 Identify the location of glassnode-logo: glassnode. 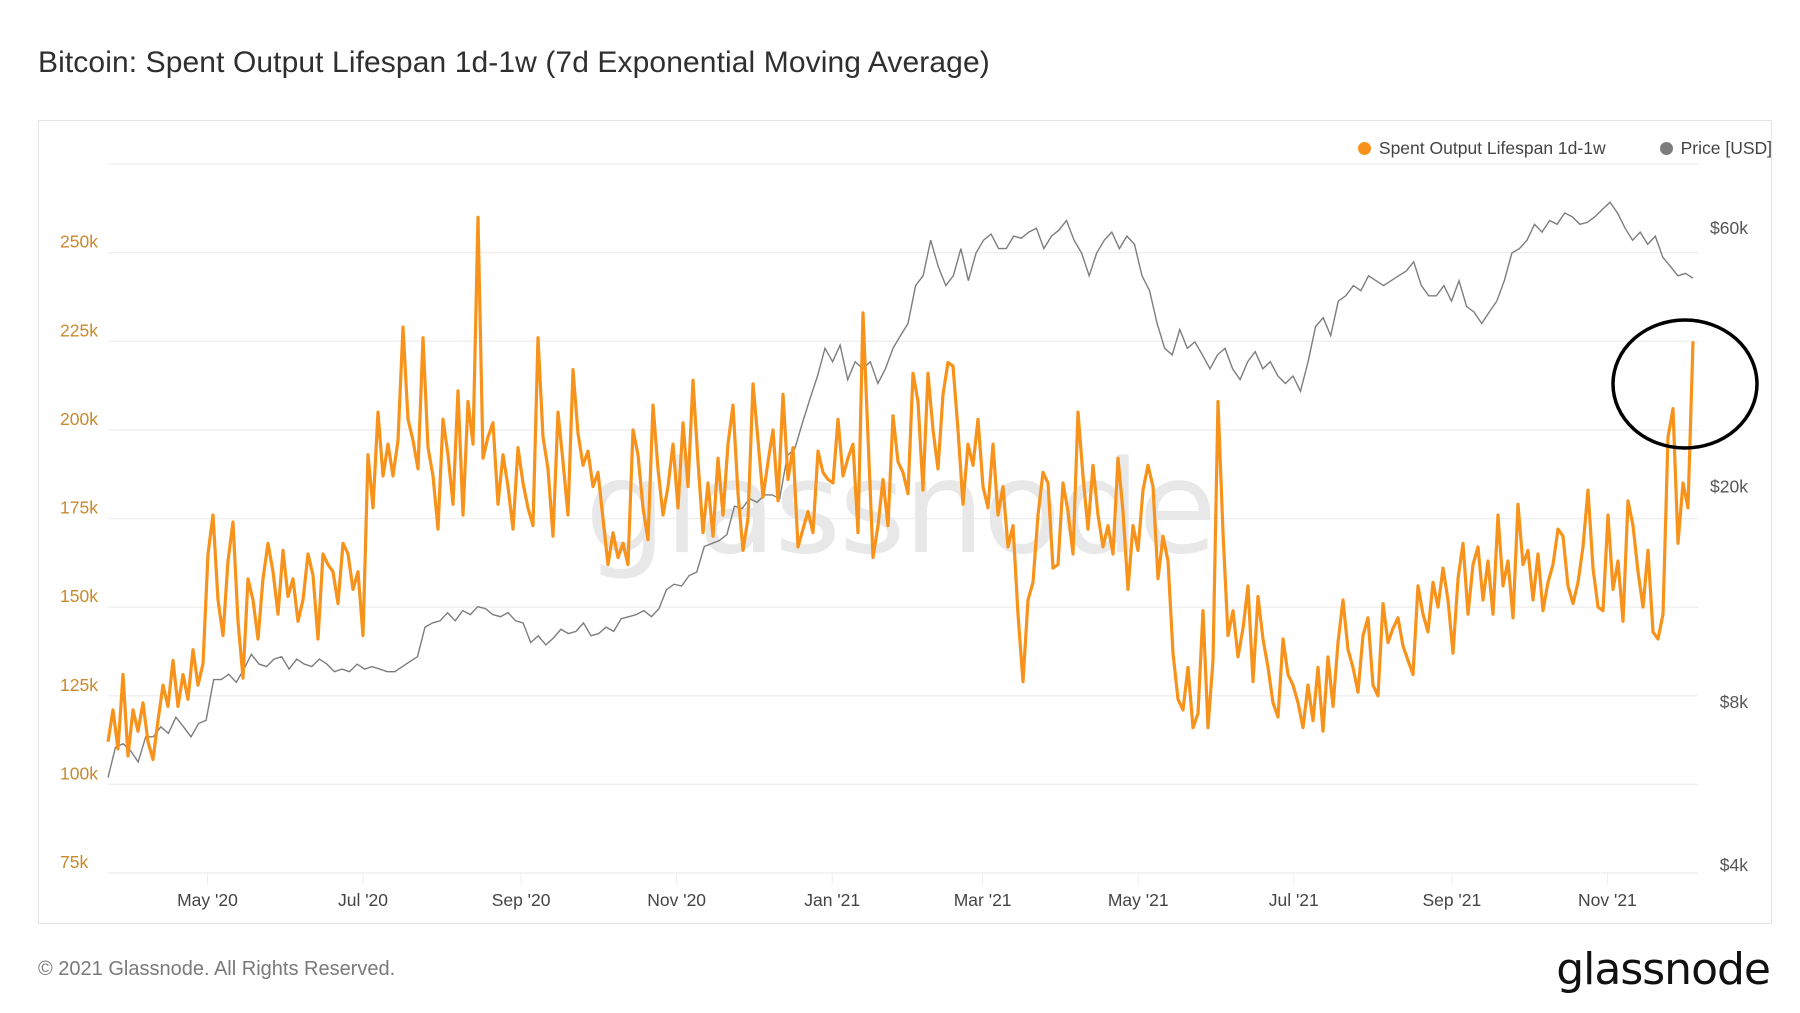
(1663, 969).